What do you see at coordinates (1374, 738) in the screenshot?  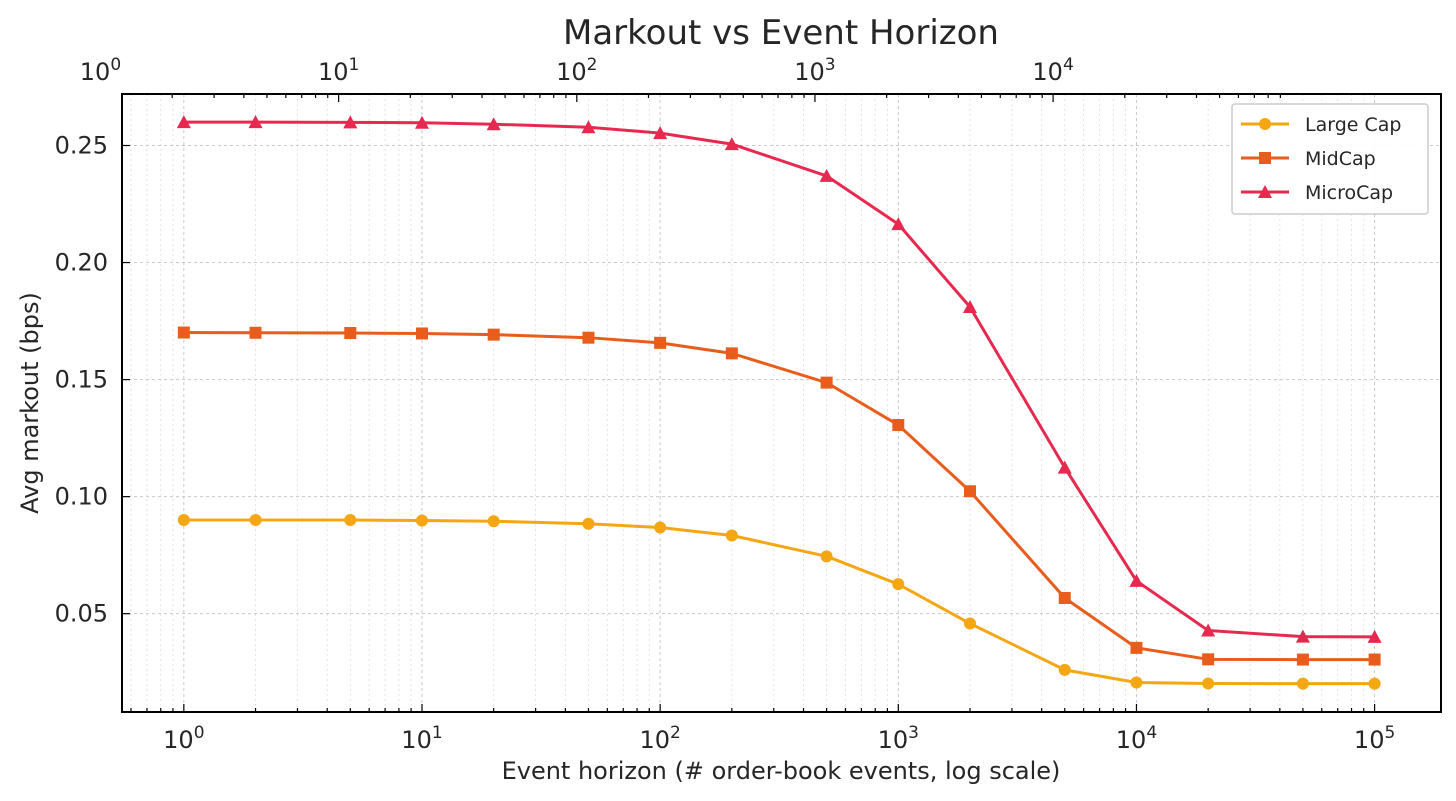 I see `xticks_bottom-tick-label: 10⁵` at bounding box center [1374, 738].